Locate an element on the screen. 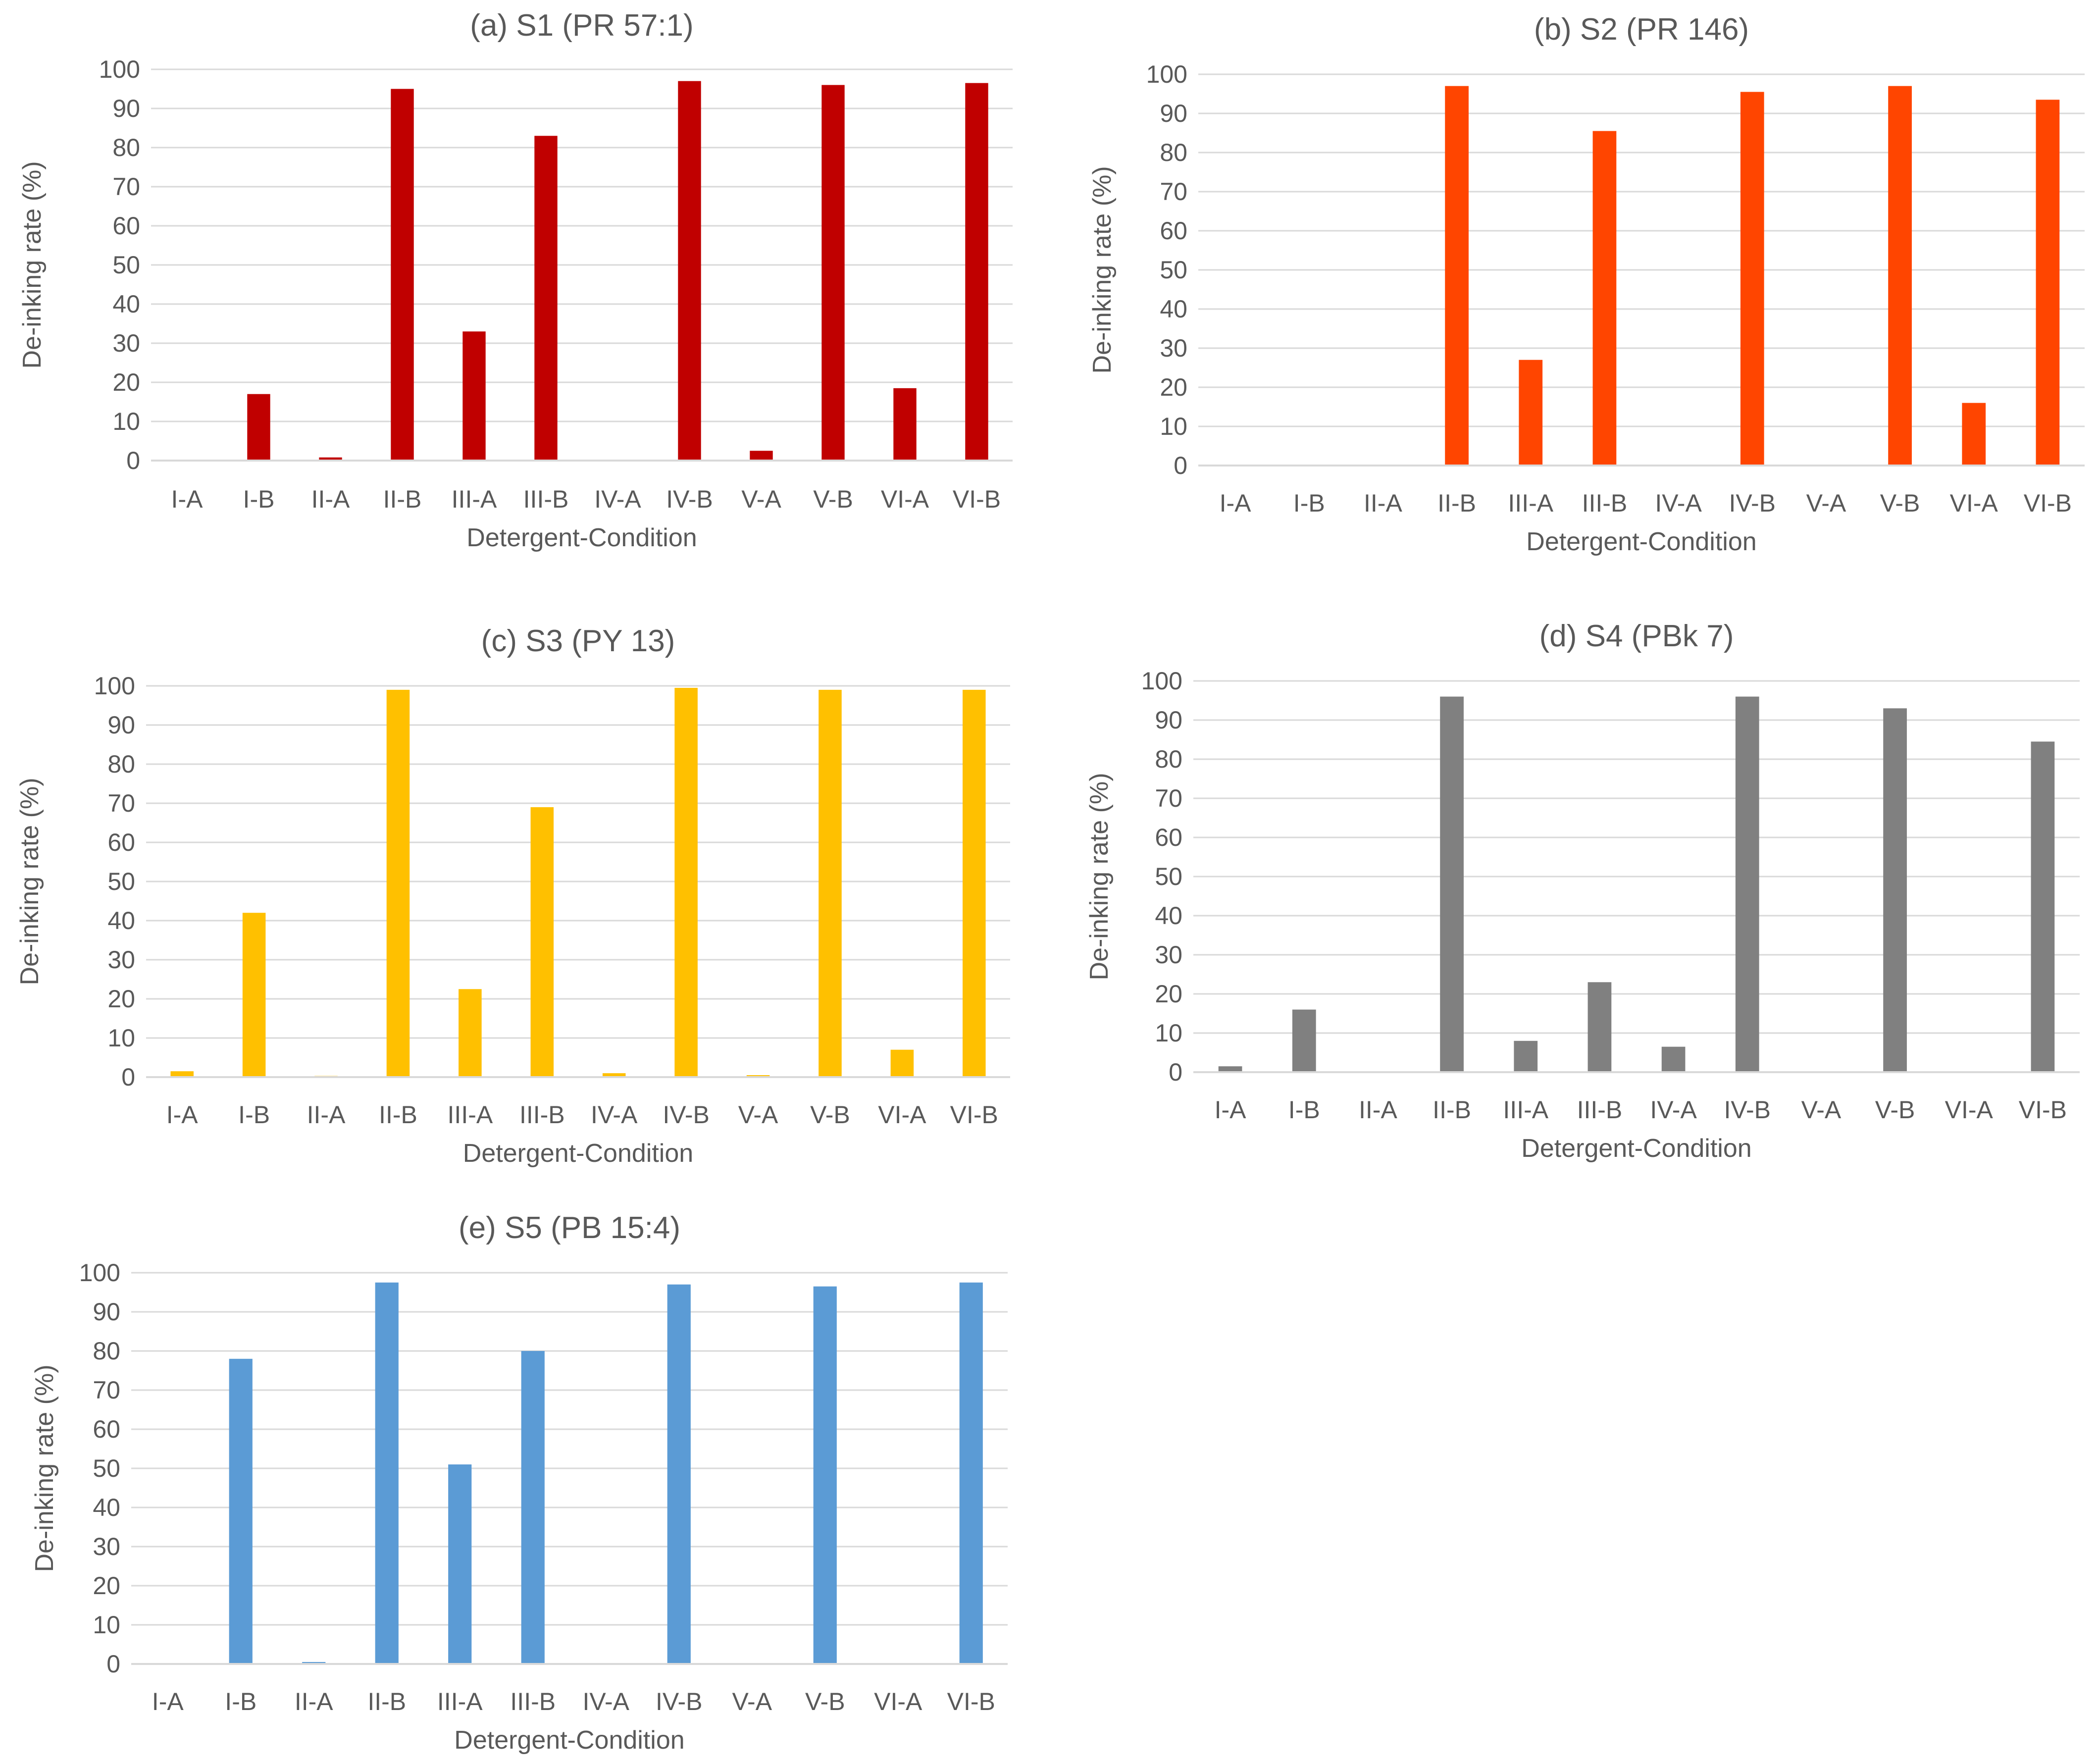 The width and height of the screenshot is (2099, 1764). chart-title: (d) S4 (PBk 7) is located at coordinates (1636, 636).